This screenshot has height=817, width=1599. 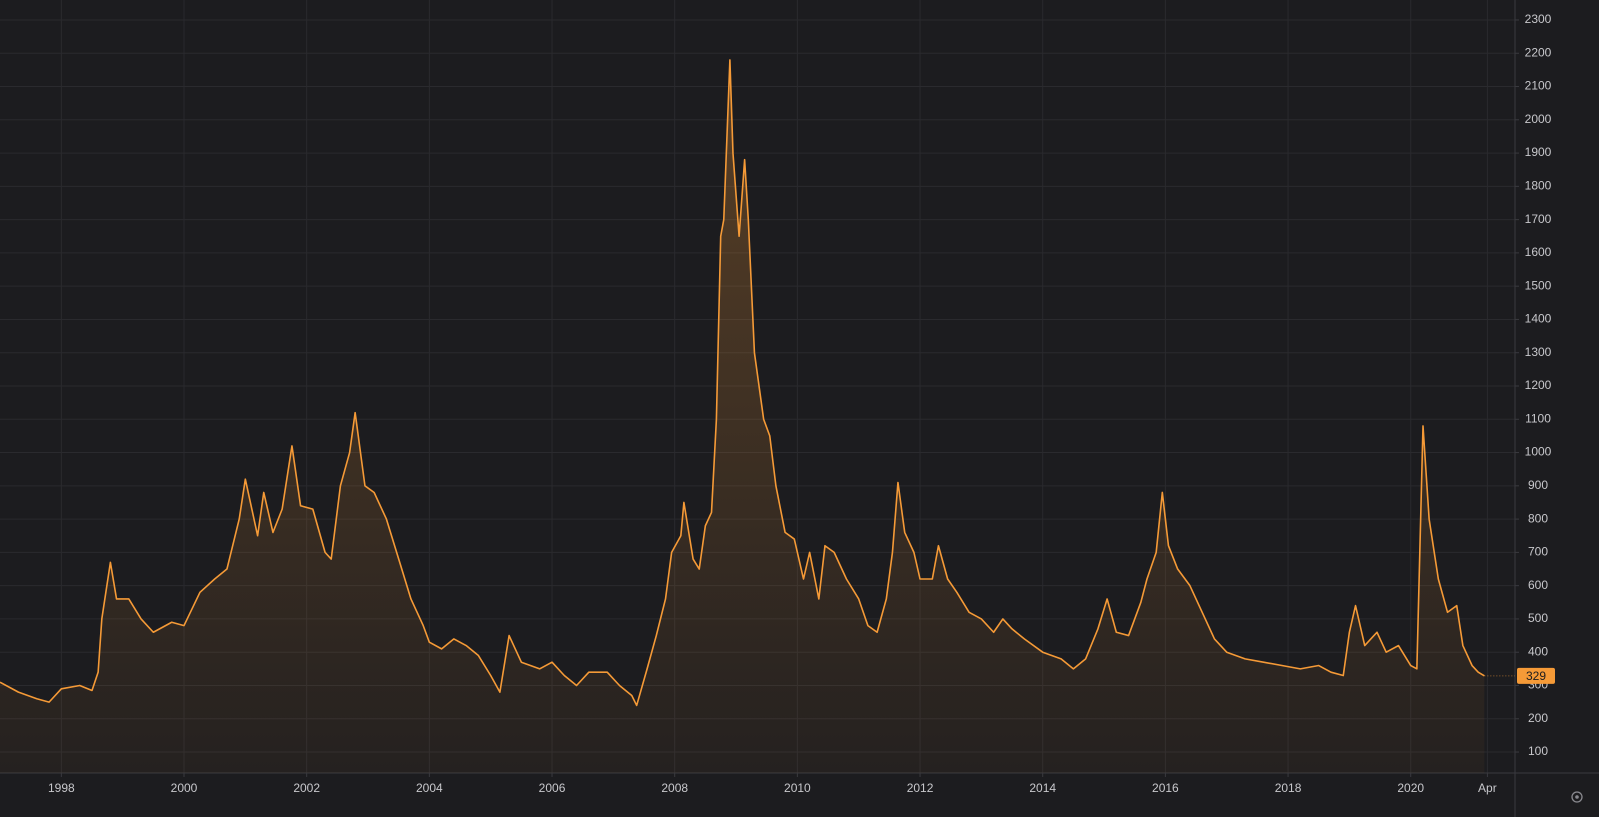 I want to click on y-tick-label: 1600, so click(x=1538, y=252).